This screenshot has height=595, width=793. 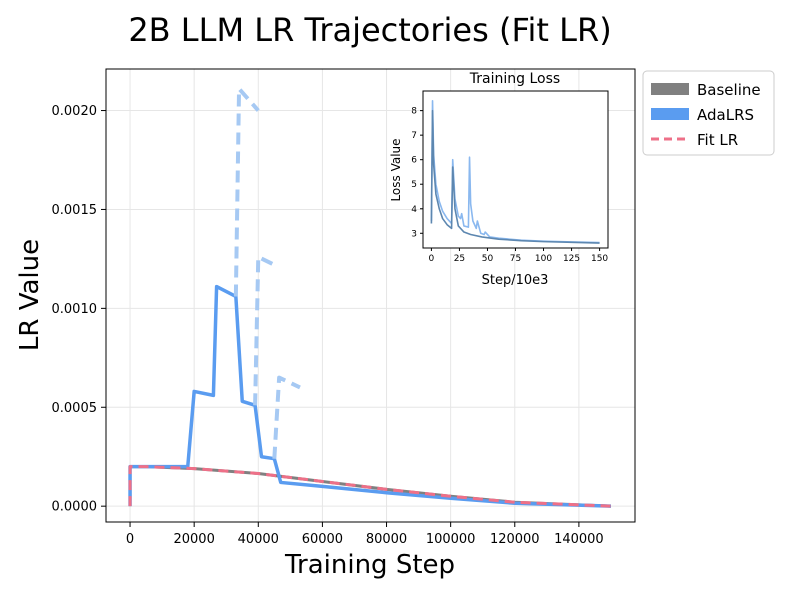 I want to click on inset-x-tick-label: 100, so click(x=543, y=259).